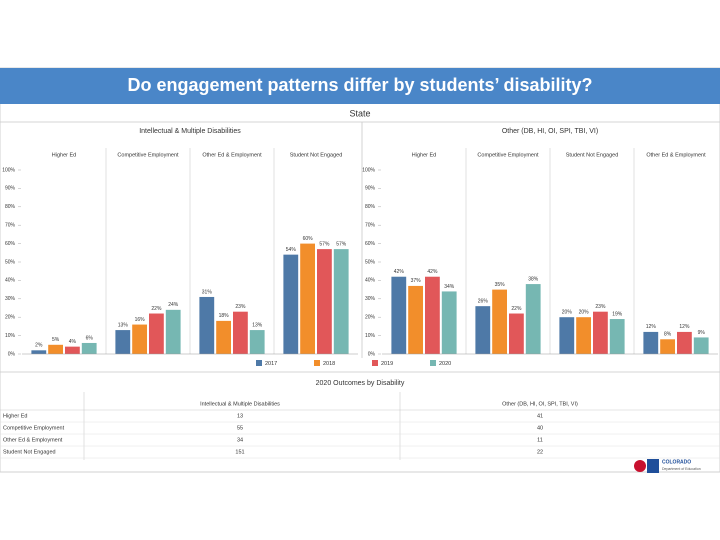  Describe the element at coordinates (483, 301) in the screenshot. I see `value-label: 26%` at that location.